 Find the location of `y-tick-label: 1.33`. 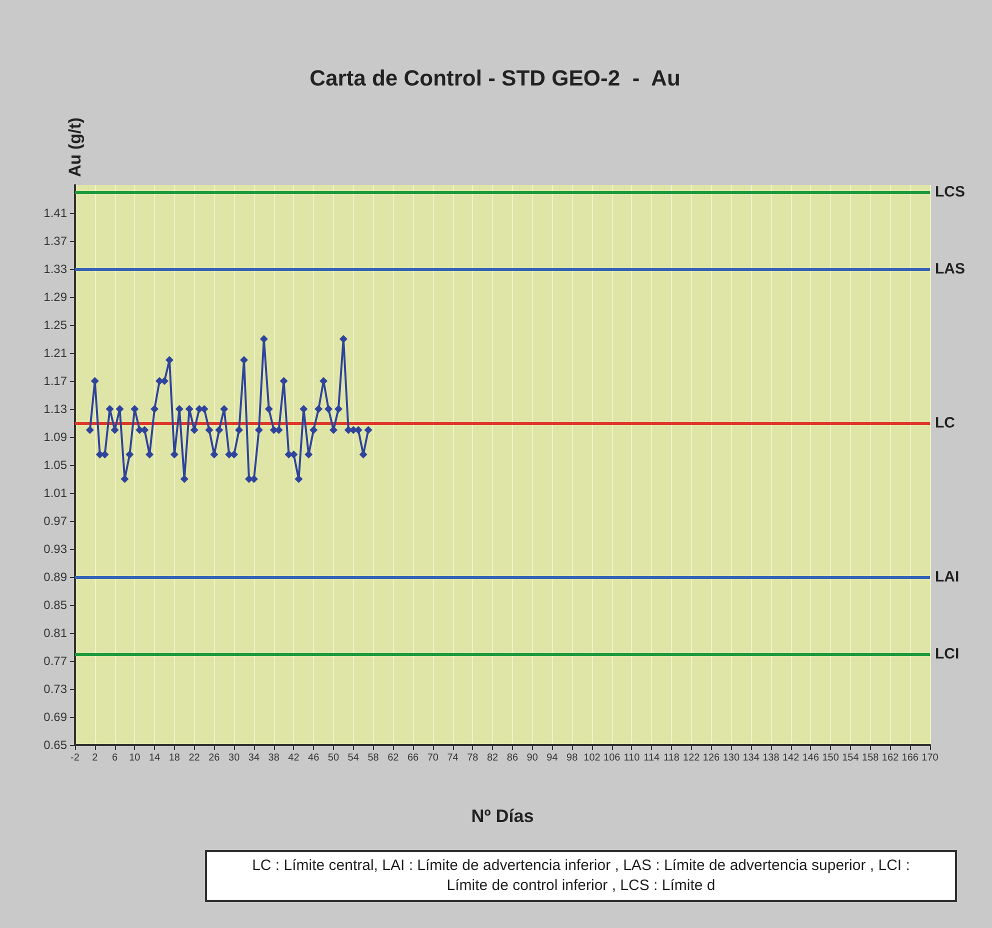

y-tick-label: 1.33 is located at coordinates (56, 269).